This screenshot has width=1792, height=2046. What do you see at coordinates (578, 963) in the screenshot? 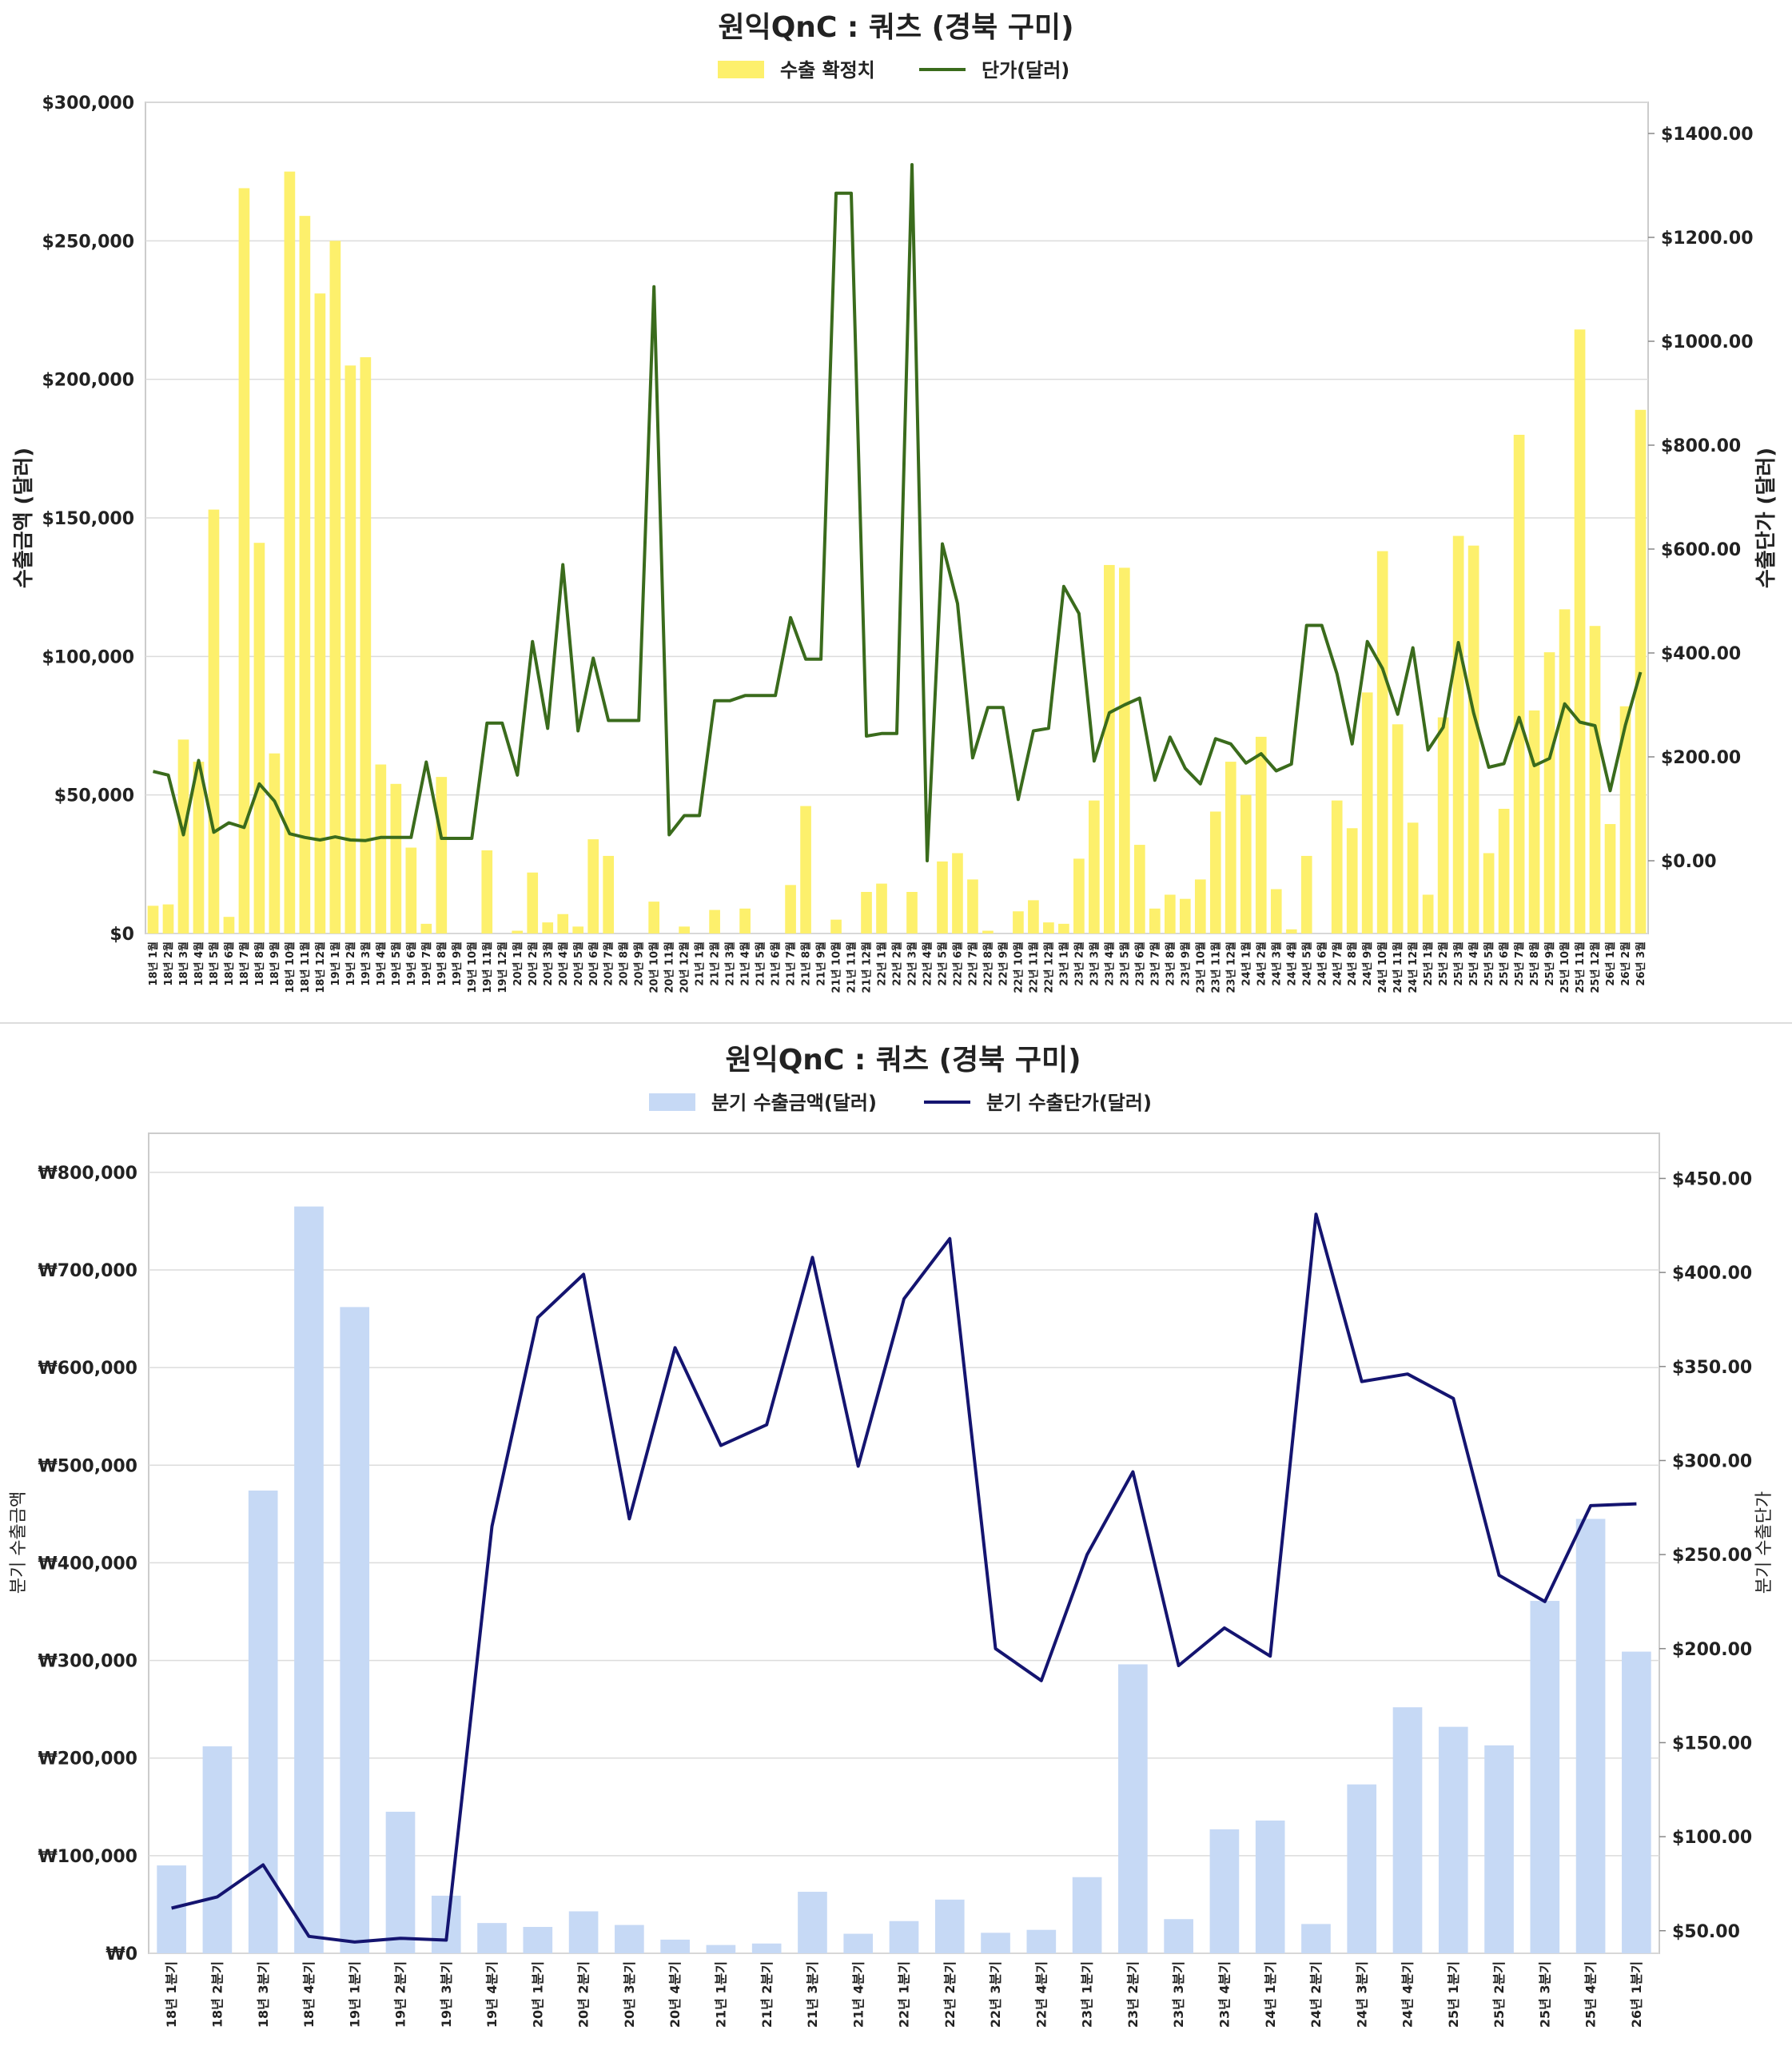
I see `x-tick-label: 20년 5월` at bounding box center [578, 963].